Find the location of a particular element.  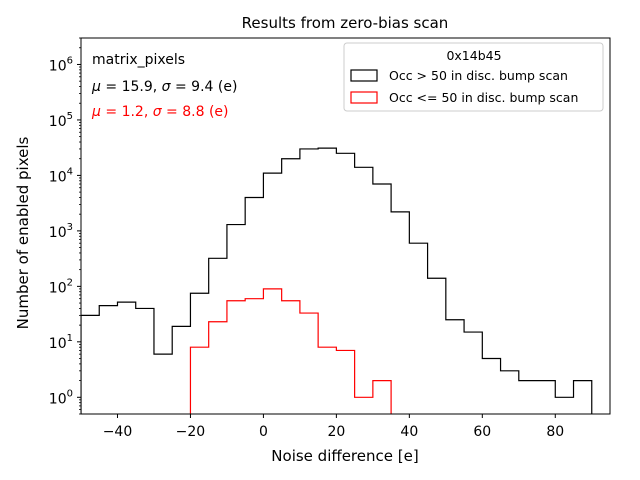

y-tick-label: 10² is located at coordinates (61, 286).